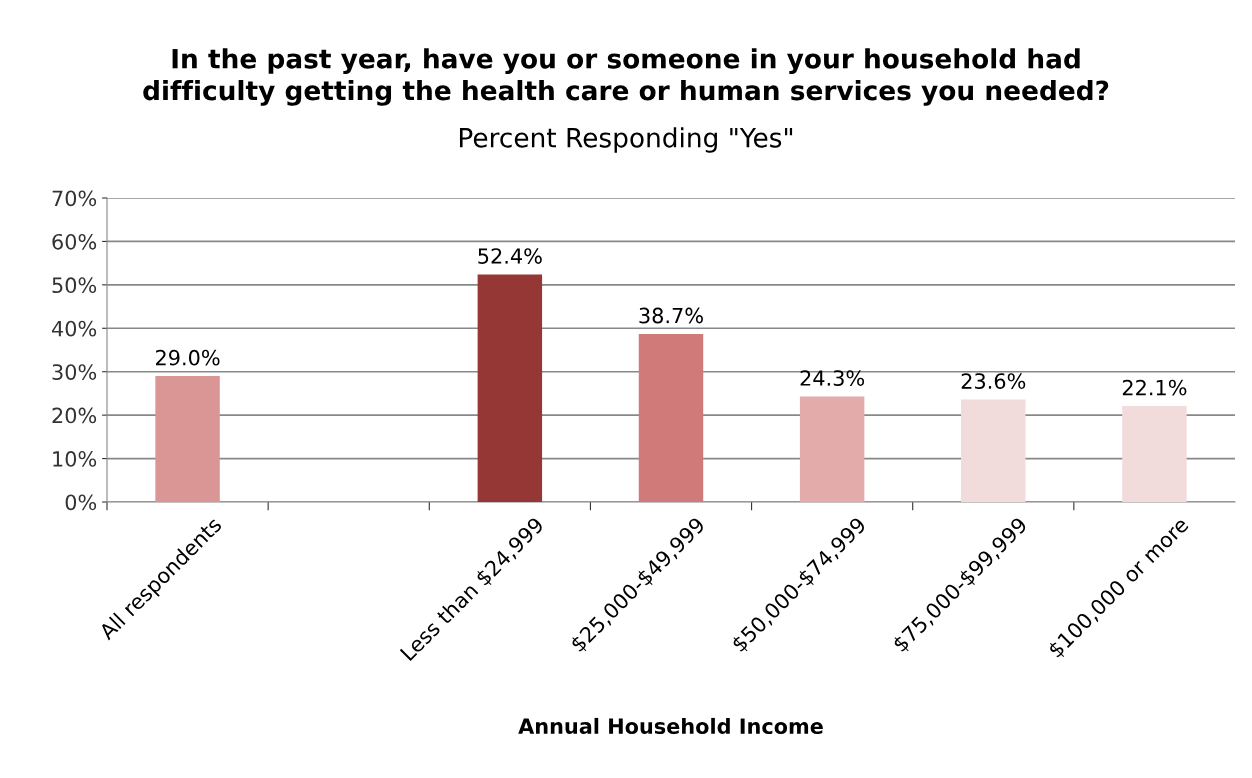 The width and height of the screenshot is (1252, 778). What do you see at coordinates (832, 378) in the screenshot?
I see `data-label: 24.3%` at bounding box center [832, 378].